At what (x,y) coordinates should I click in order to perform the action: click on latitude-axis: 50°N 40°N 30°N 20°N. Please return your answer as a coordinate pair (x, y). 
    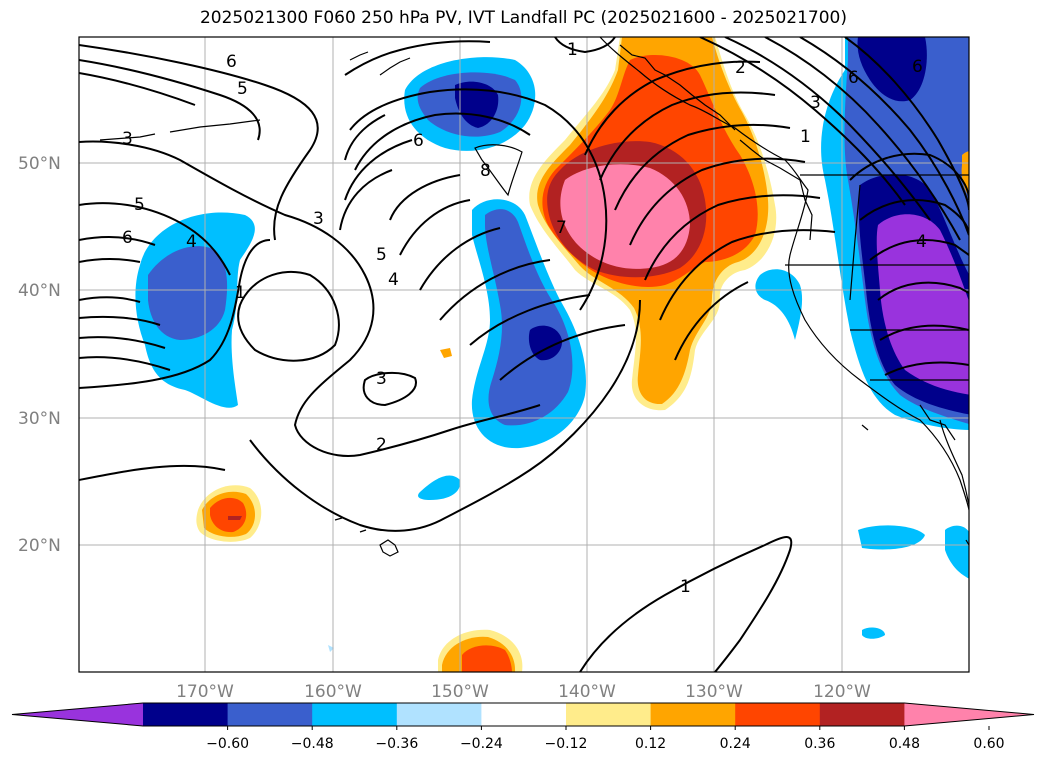
    Looking at the image, I should click on (39, 355).